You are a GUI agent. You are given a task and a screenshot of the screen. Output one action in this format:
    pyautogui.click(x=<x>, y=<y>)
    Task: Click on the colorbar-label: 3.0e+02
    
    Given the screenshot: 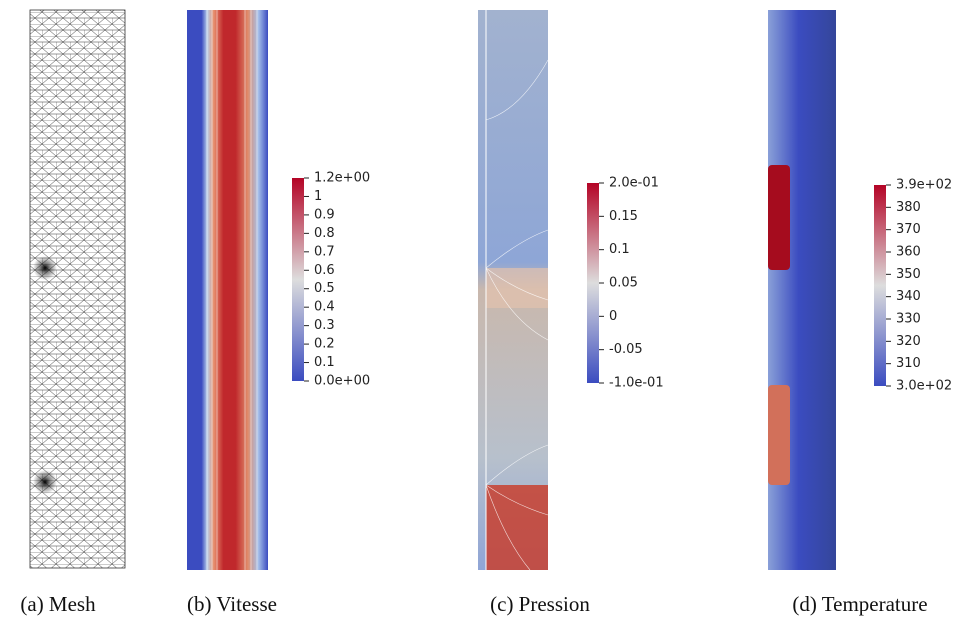 What is the action you would take?
    pyautogui.click(x=924, y=386)
    